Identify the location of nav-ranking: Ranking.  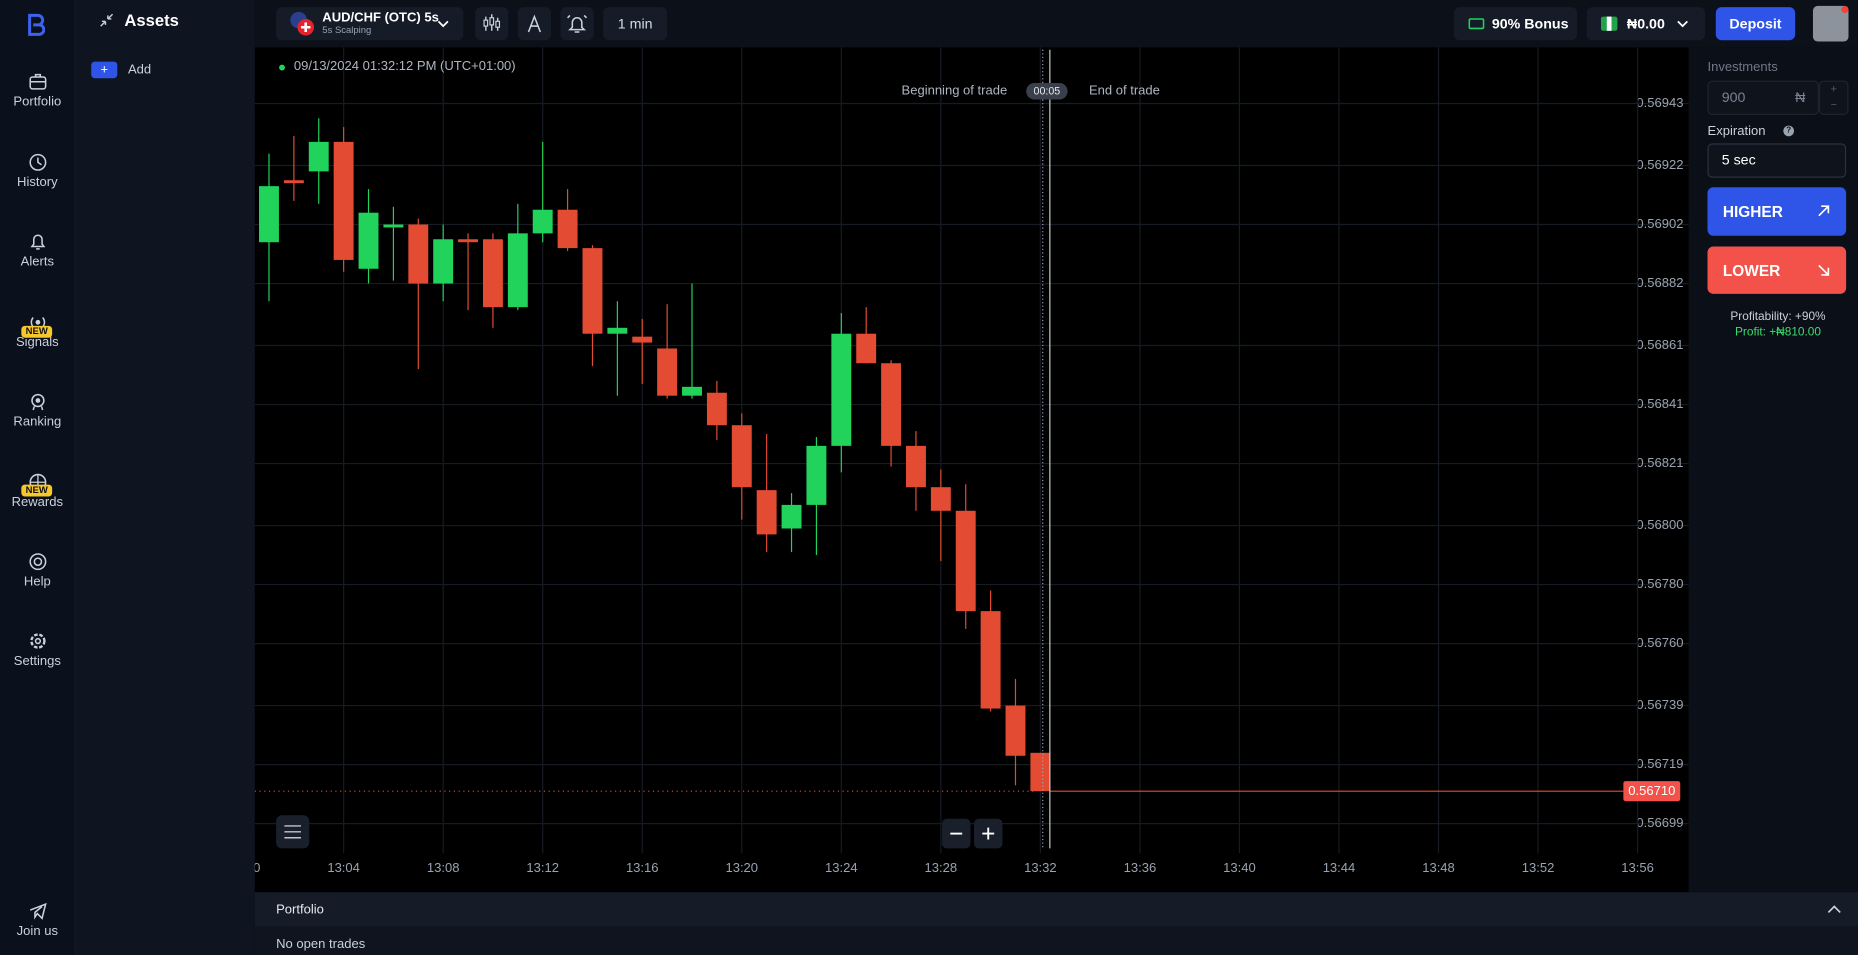
(37, 410).